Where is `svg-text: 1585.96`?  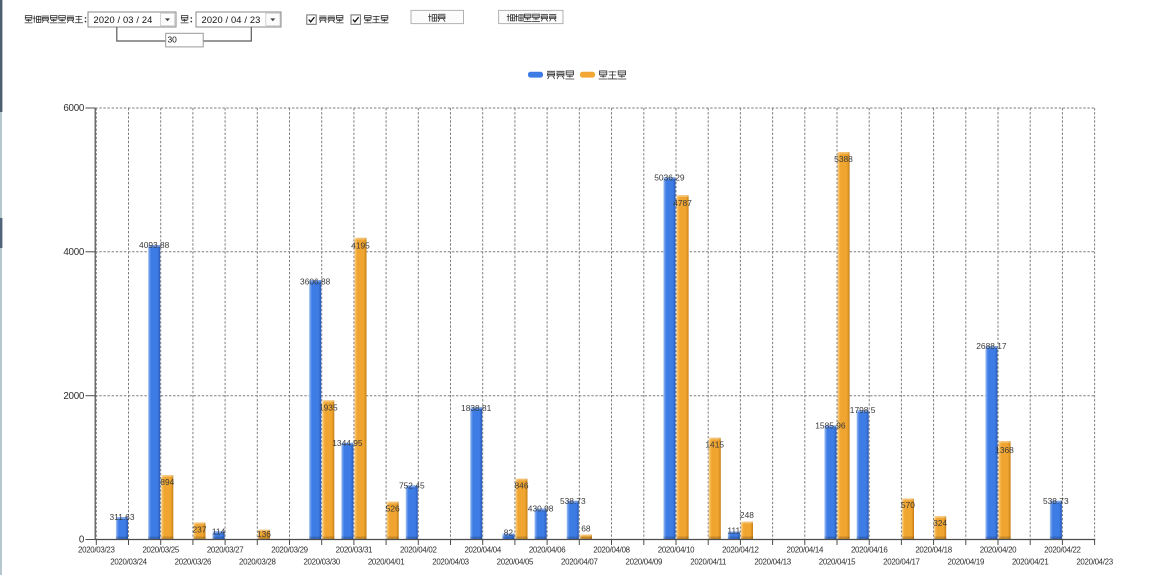
svg-text: 1585.96 is located at coordinates (830, 425).